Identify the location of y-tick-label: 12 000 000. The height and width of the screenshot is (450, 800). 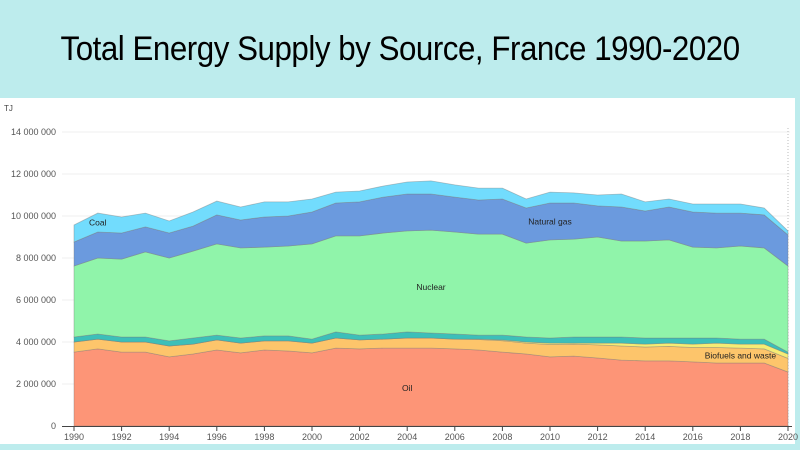
(33, 174).